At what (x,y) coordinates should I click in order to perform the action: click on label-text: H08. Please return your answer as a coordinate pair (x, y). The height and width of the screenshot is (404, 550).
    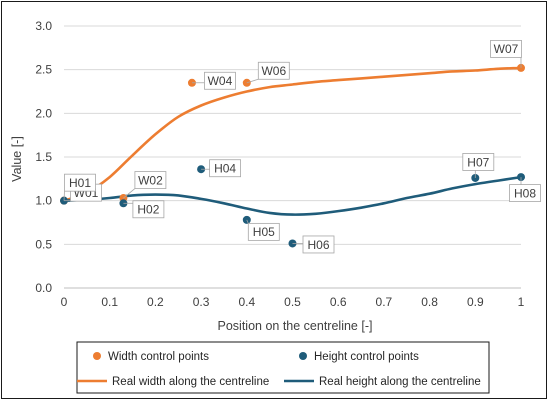
    Looking at the image, I should click on (525, 193).